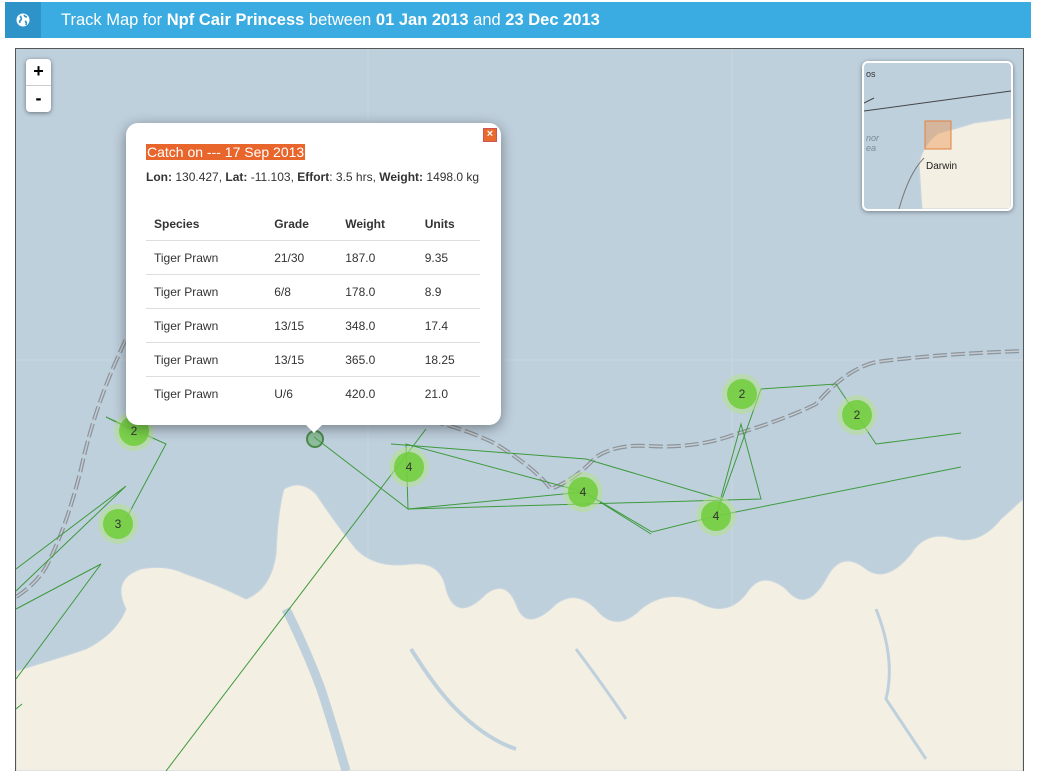  What do you see at coordinates (197, 177) in the screenshot?
I see `lon-value: 130.427` at bounding box center [197, 177].